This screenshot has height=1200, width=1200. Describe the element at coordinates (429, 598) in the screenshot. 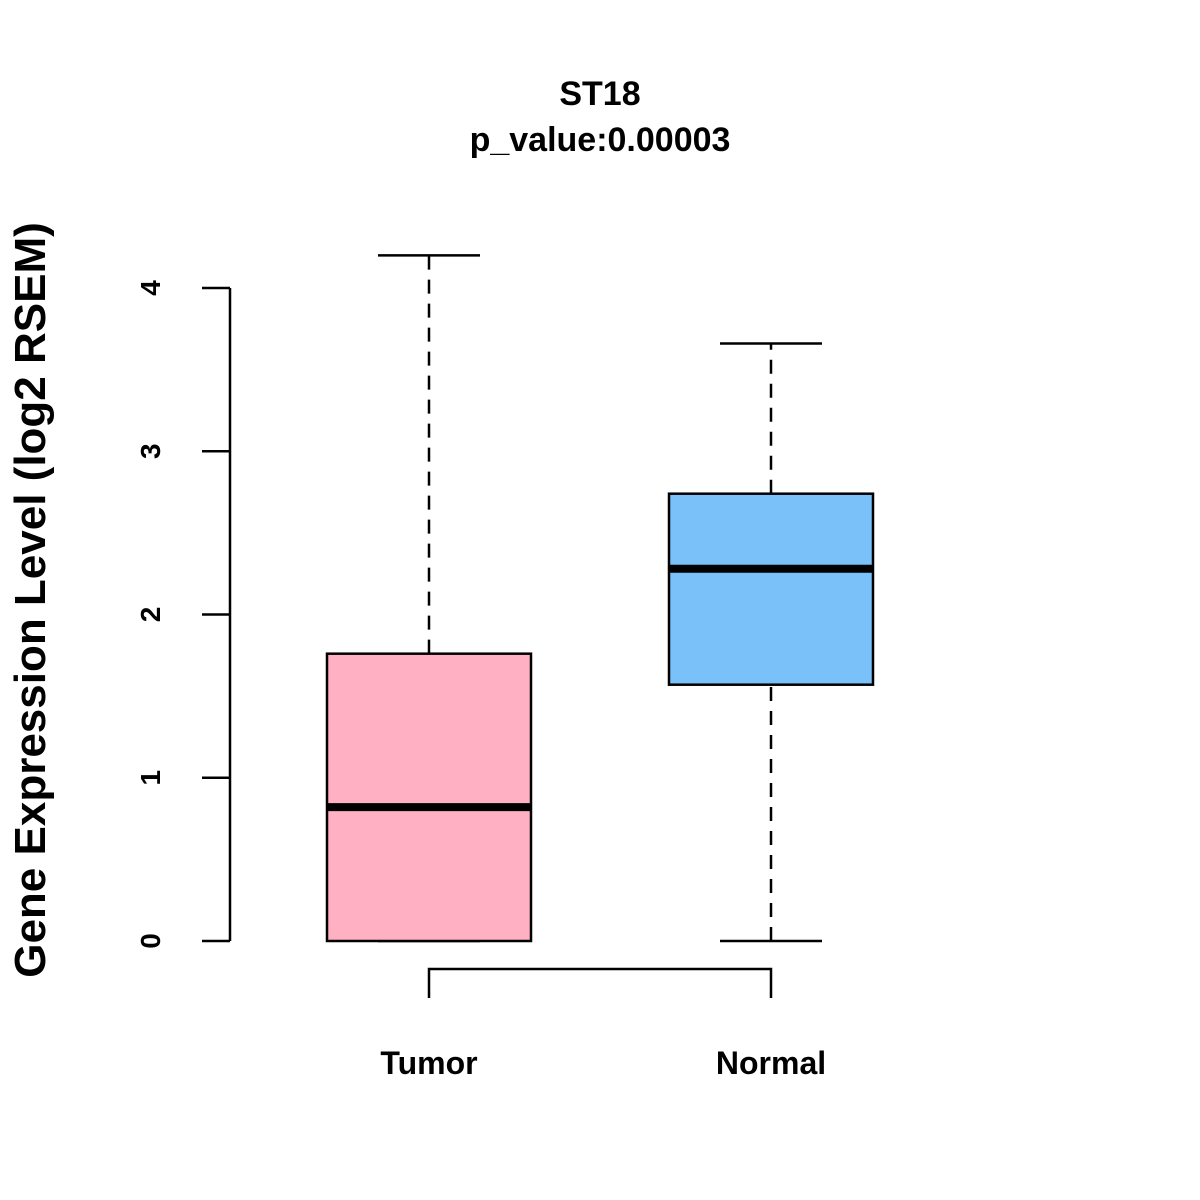

I see `box-tumor` at that location.